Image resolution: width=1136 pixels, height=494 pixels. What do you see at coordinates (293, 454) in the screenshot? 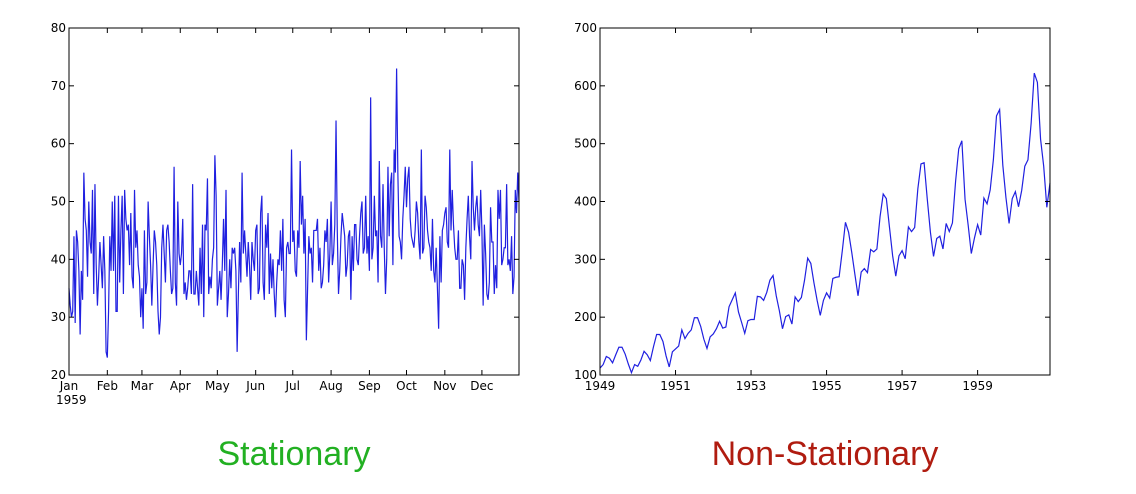
I see `caption: Stationary` at bounding box center [293, 454].